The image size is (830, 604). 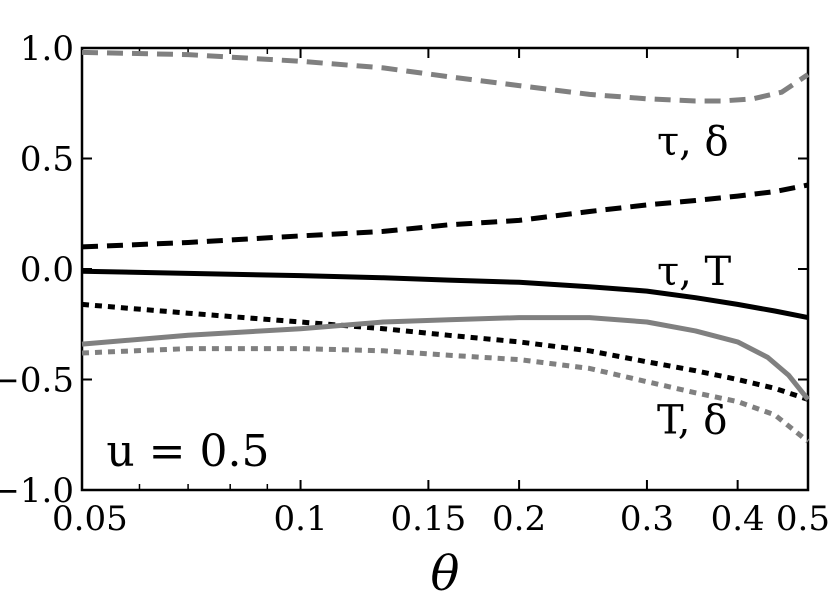 I want to click on y-tick-label: −0.5, so click(x=37, y=381).